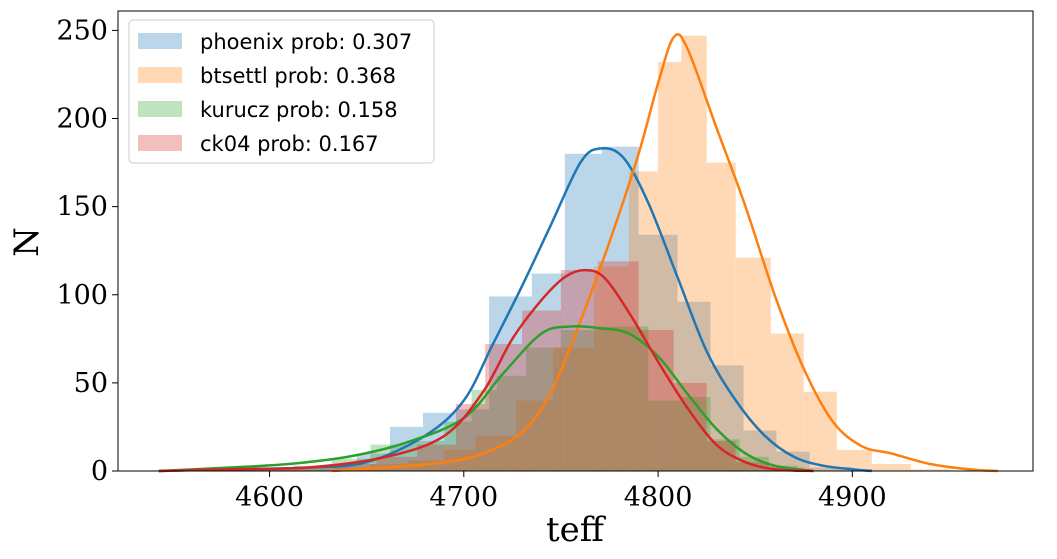 This screenshot has width=1057, height=559. Describe the element at coordinates (561, 492) in the screenshot. I see `x-axis-ticks: 4600 4700 4800 4900` at that location.